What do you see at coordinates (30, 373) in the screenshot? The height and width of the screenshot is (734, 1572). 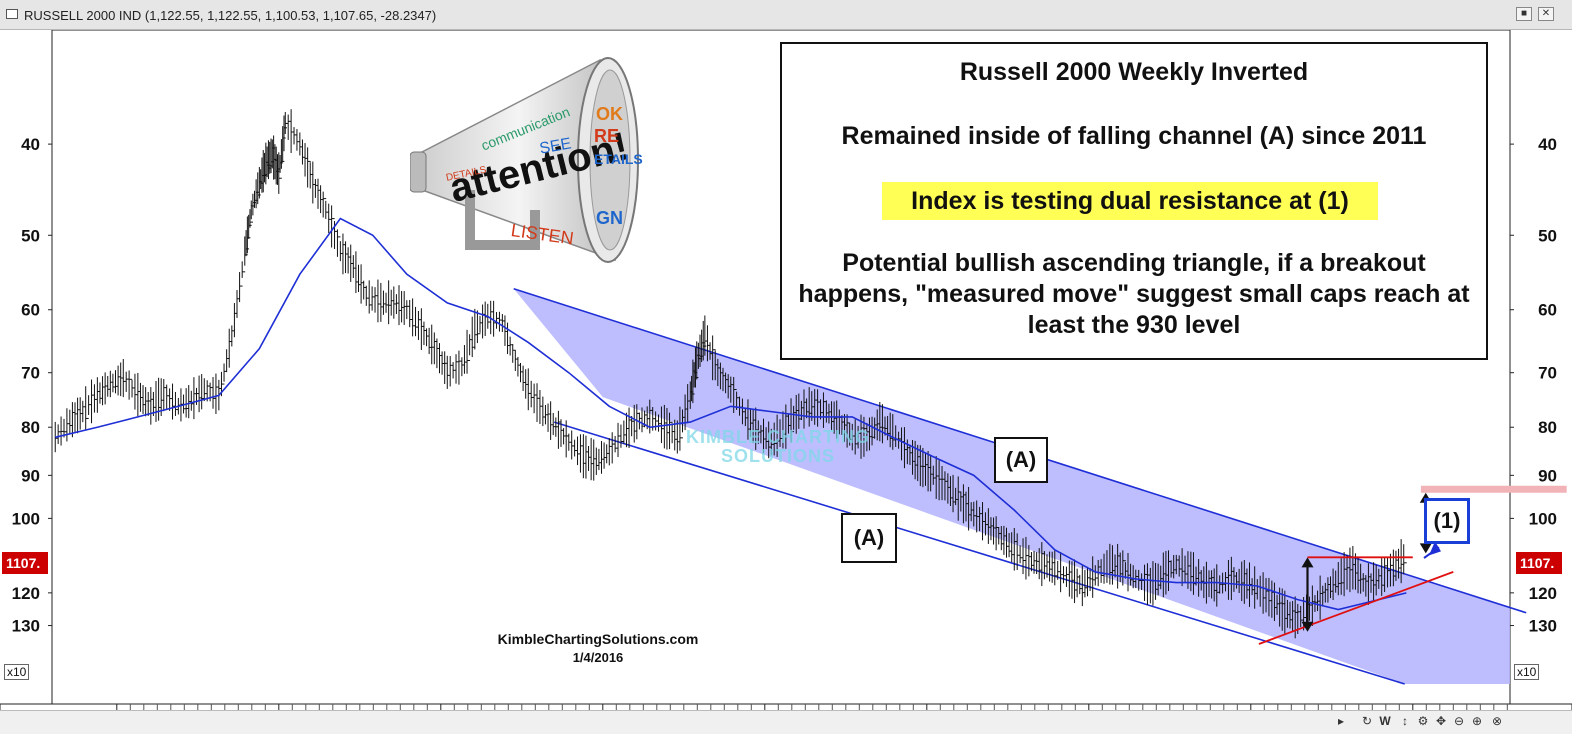 I see `y-tick-label-left: 70` at bounding box center [30, 373].